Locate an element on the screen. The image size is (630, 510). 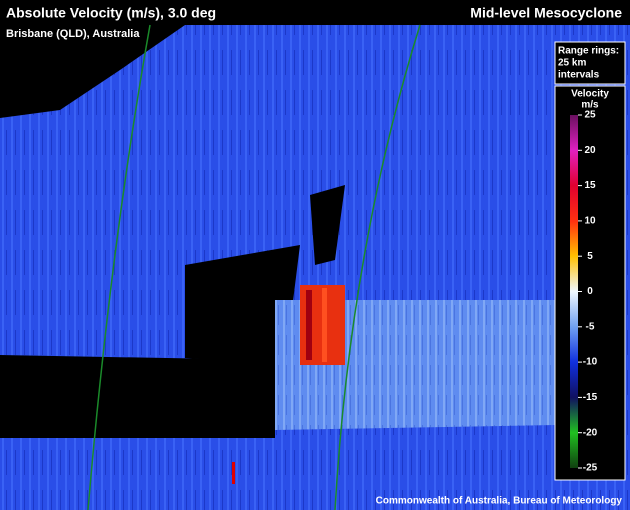
legend-unit: m/s is located at coordinates (590, 105).